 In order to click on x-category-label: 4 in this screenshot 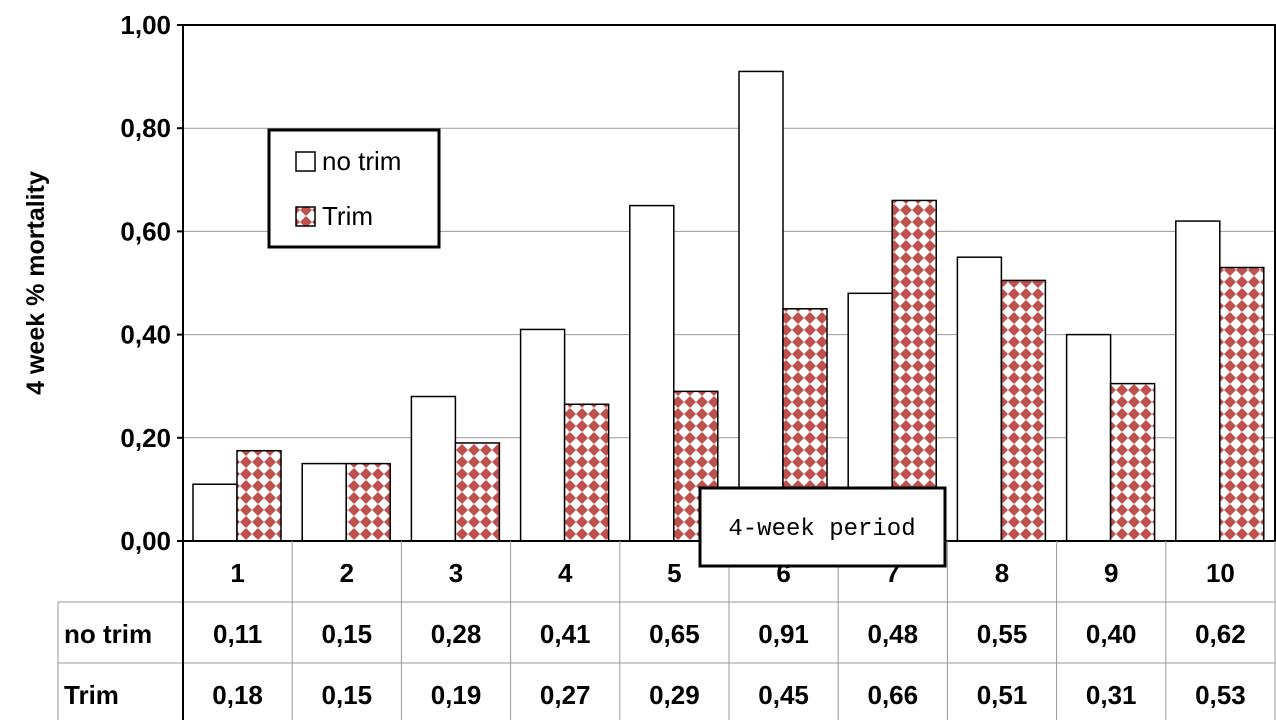, I will do `click(565, 573)`.